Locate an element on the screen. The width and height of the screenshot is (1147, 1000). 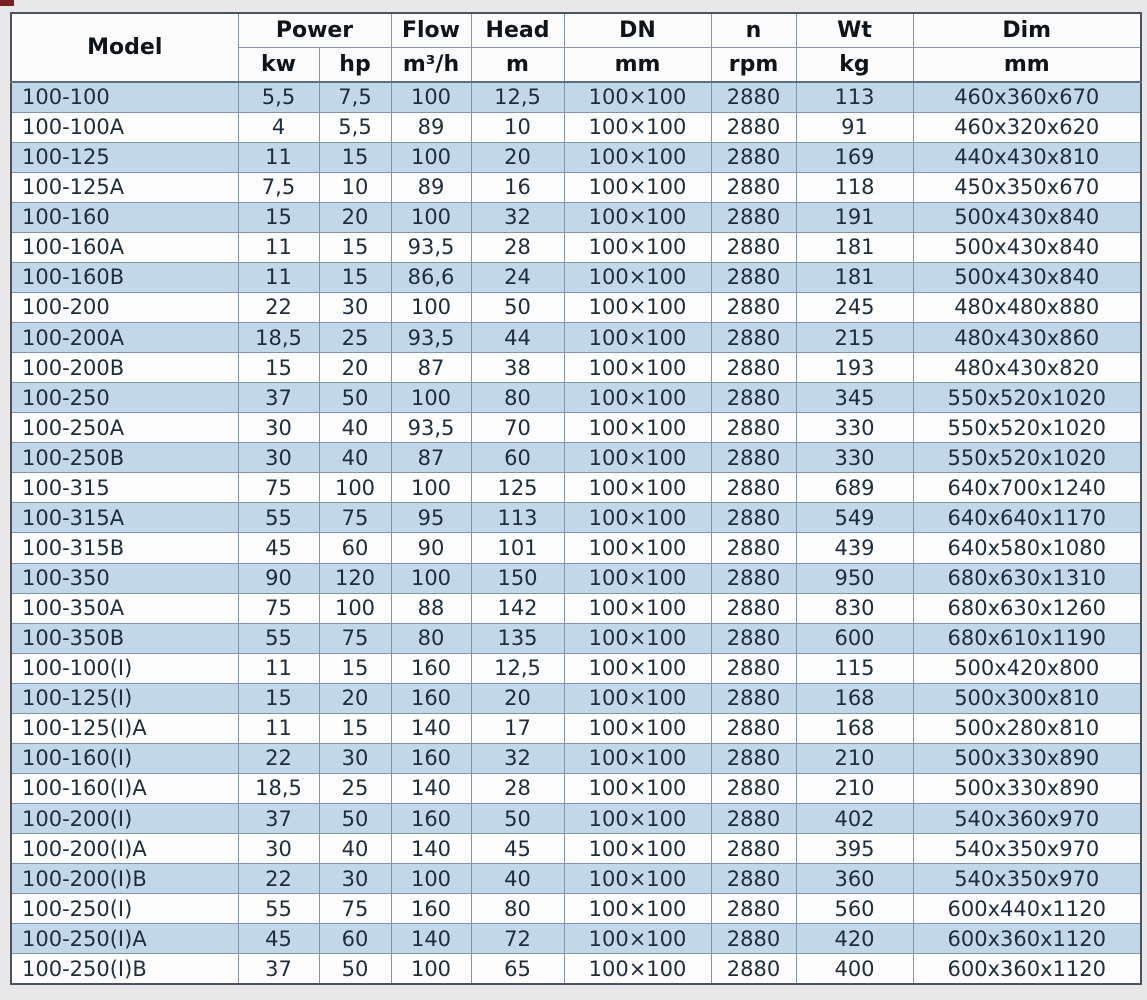
col-header-flow: Flow is located at coordinates (431, 30).